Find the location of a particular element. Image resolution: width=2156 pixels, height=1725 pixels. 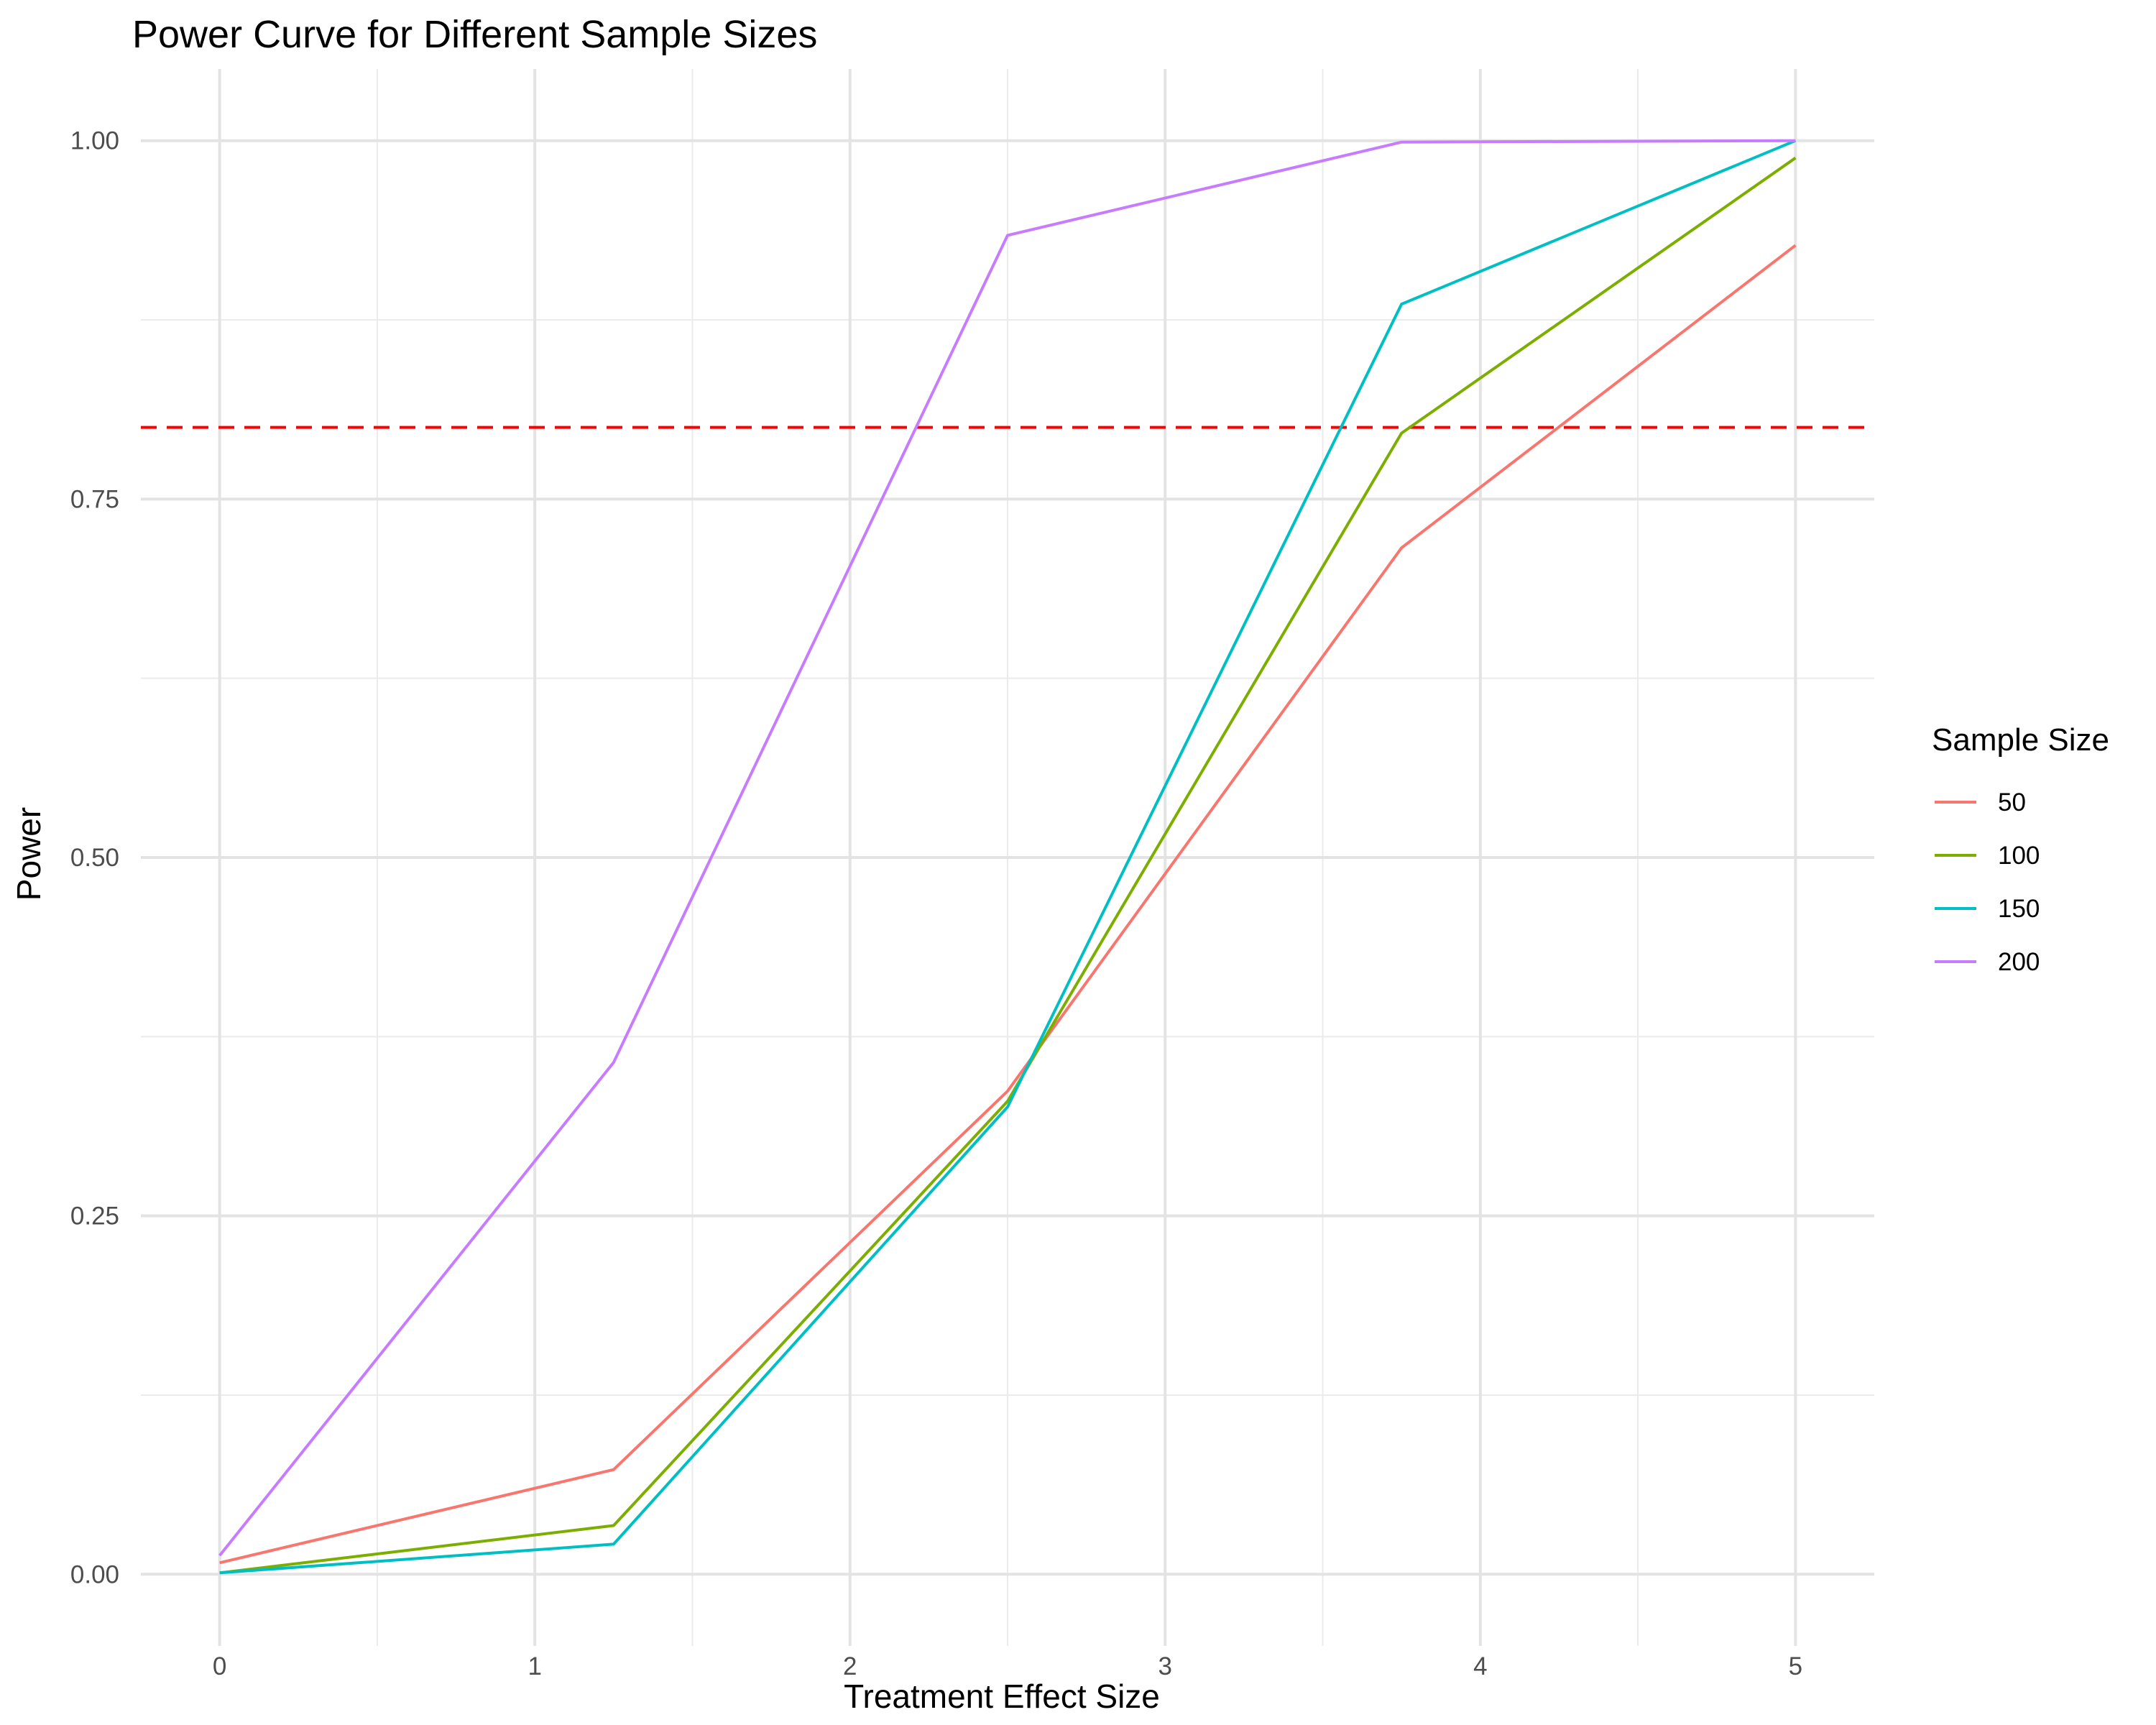

x-tick-label: 5 is located at coordinates (1796, 1666).